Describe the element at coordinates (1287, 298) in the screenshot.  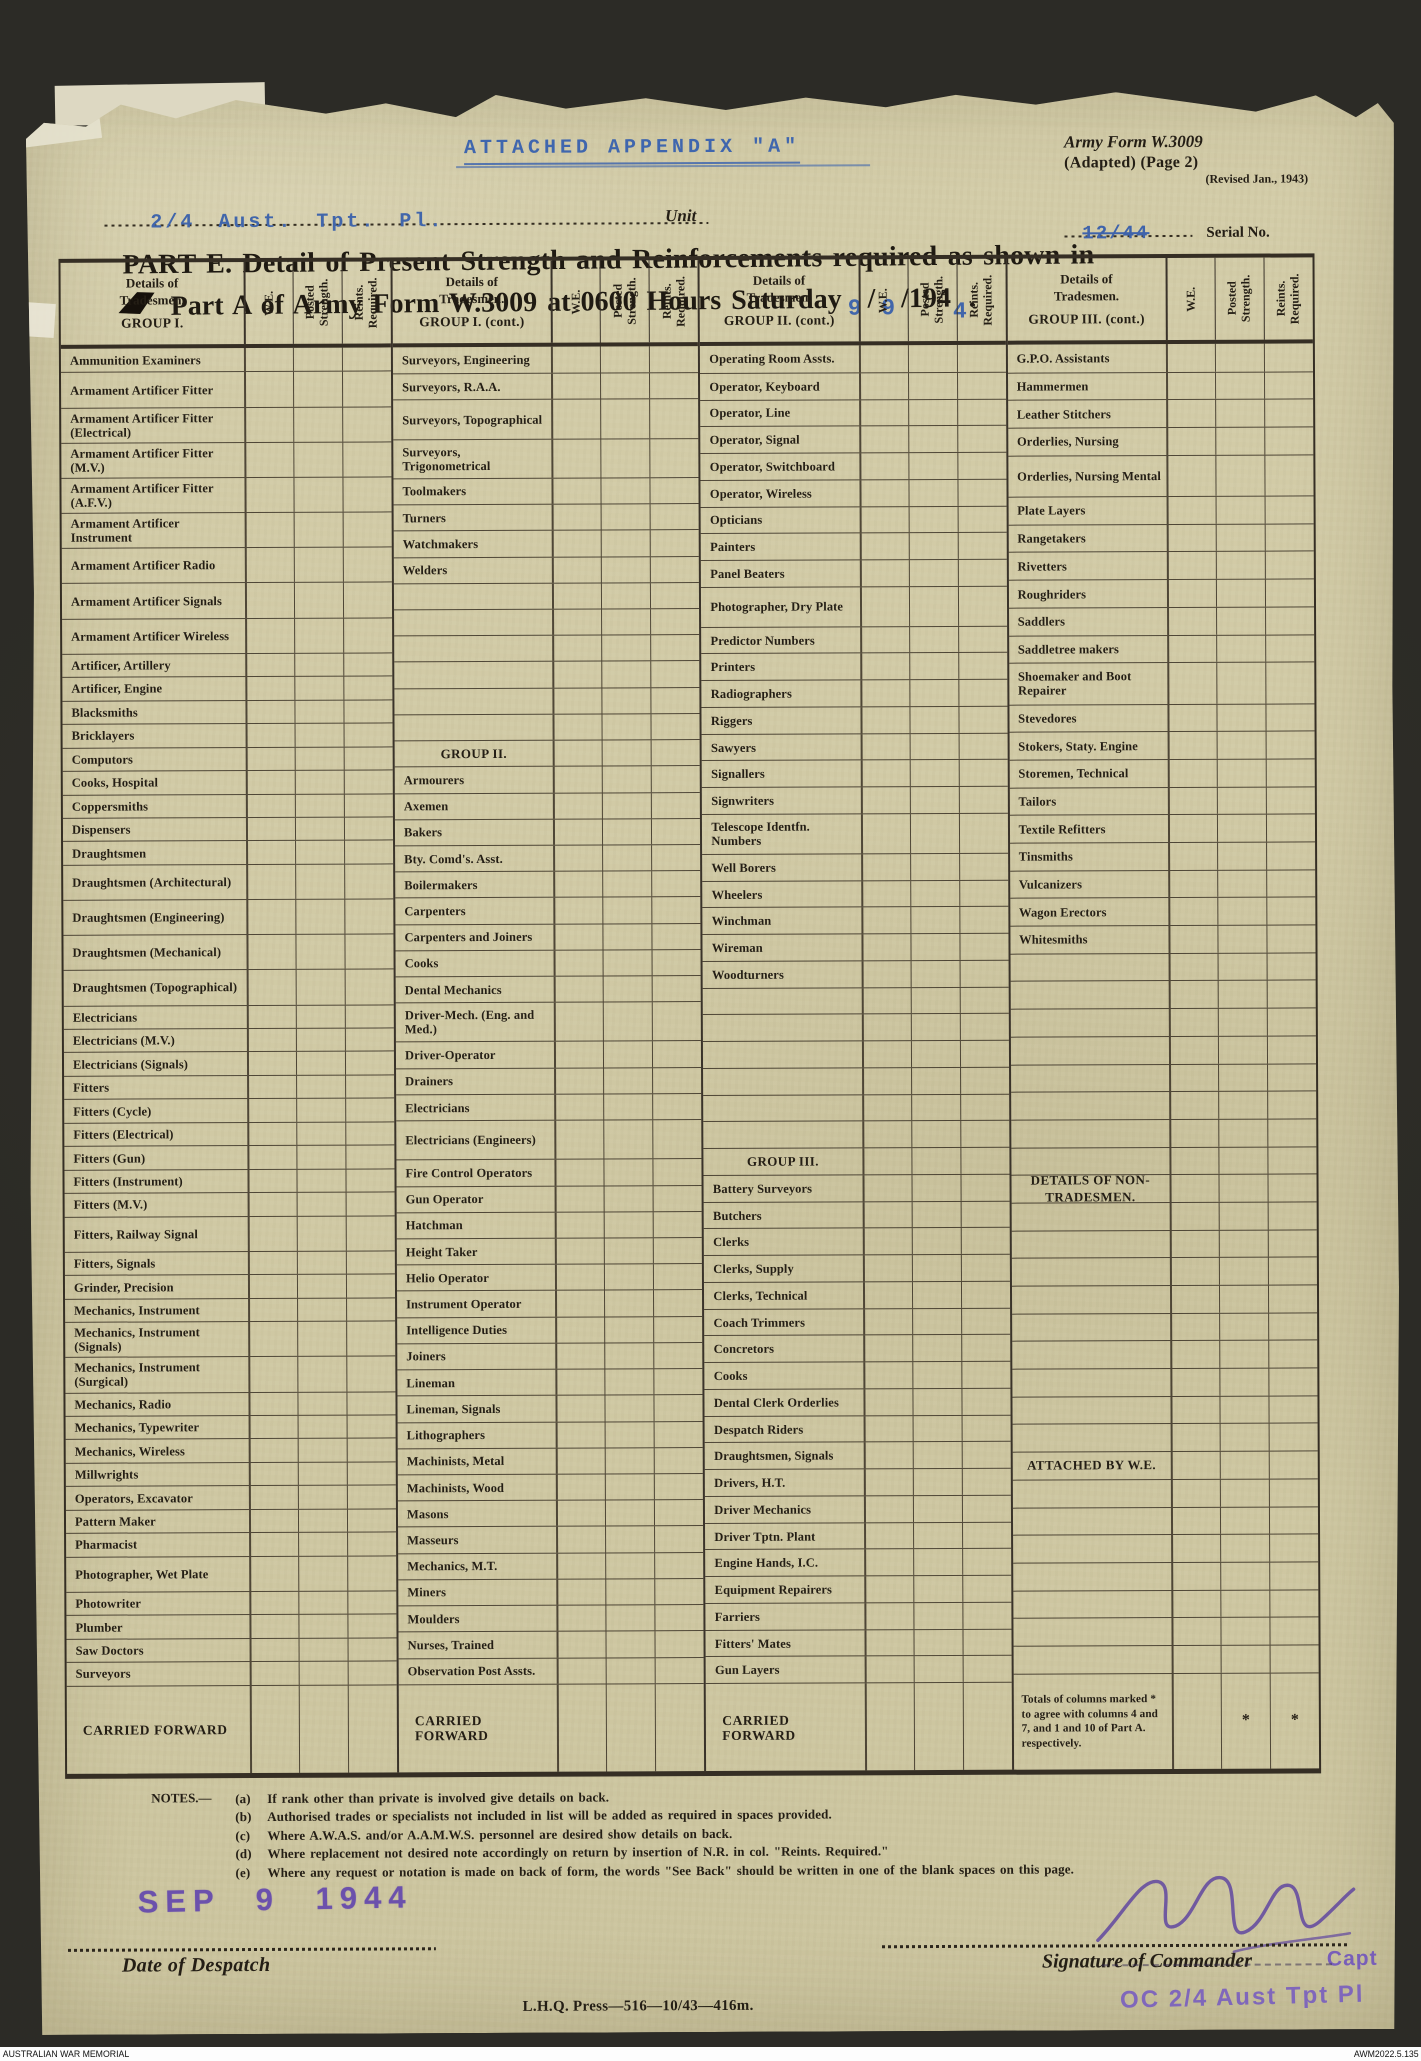
I see `reints-required-header: Reints. Required.` at that location.